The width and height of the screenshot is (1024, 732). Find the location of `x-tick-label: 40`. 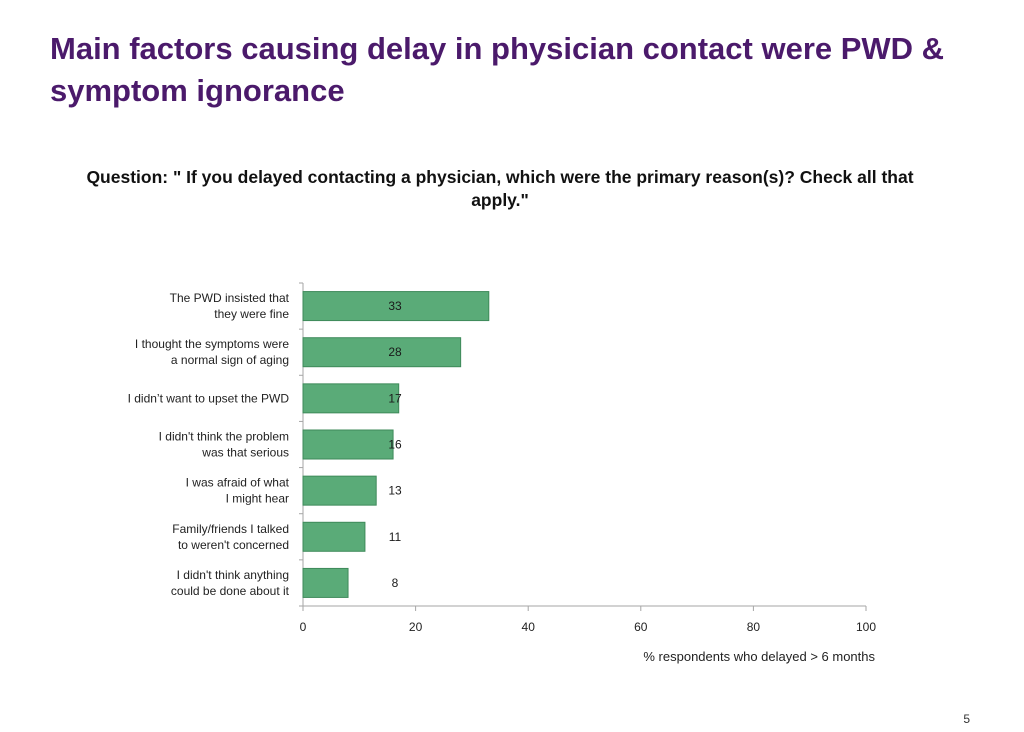

x-tick-label: 40 is located at coordinates (529, 627).